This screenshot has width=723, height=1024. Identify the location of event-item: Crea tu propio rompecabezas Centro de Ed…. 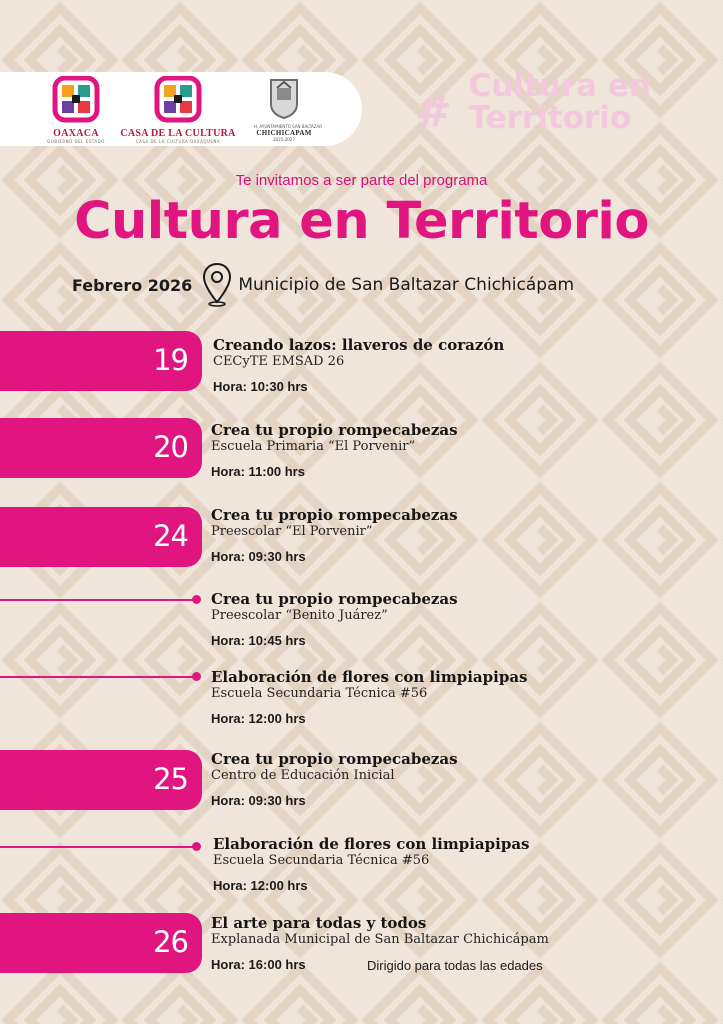
(334, 779).